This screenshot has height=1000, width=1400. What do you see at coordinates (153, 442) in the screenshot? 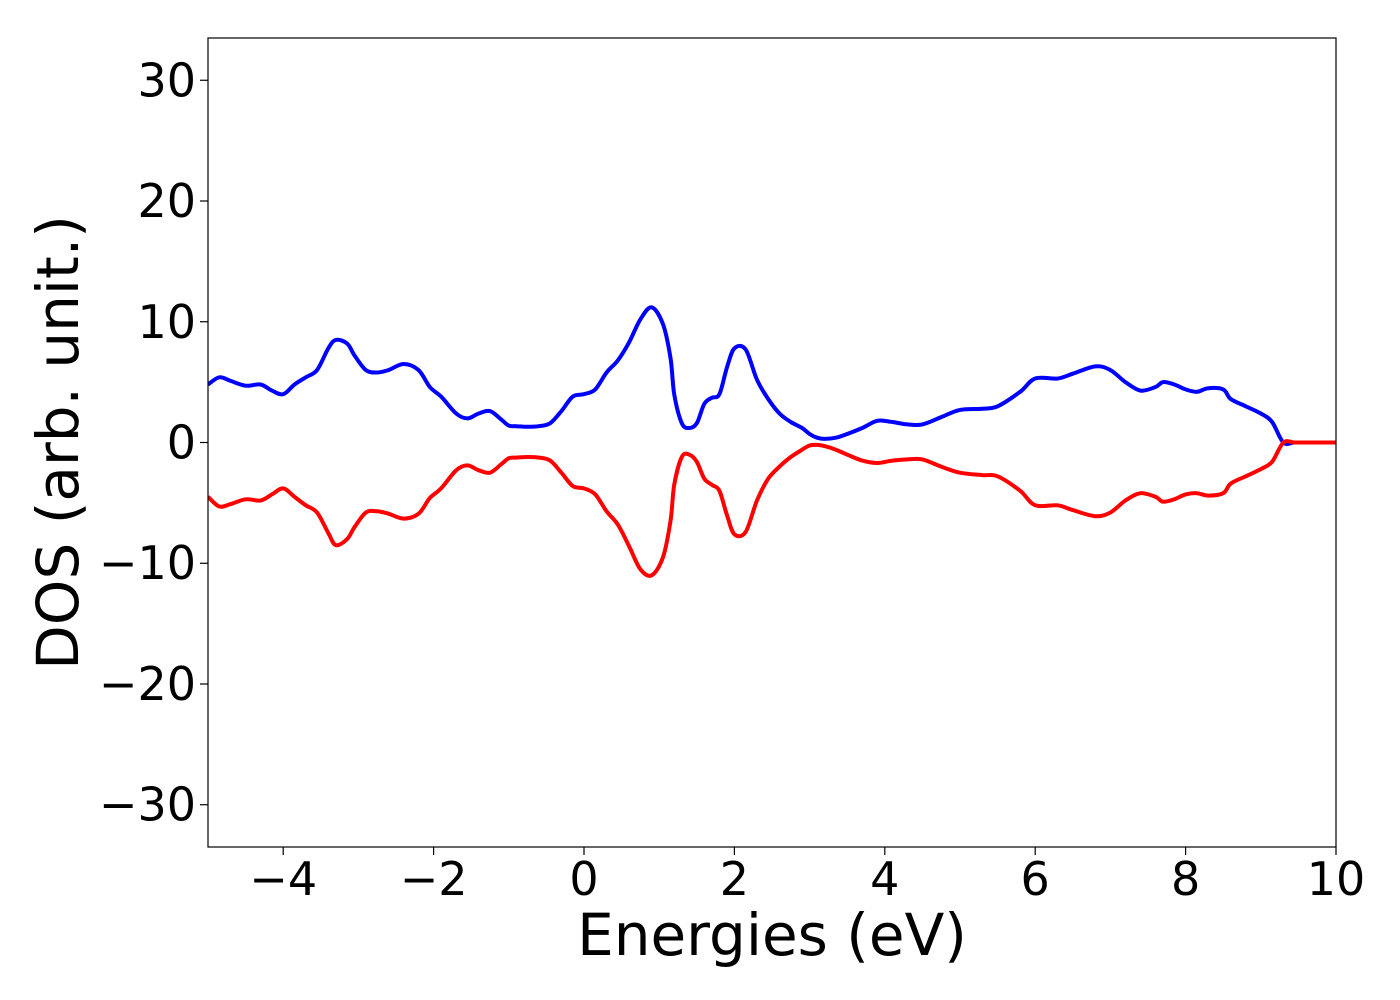
I see `y-axis: 30 20 10 0 −10 −20 −30` at bounding box center [153, 442].